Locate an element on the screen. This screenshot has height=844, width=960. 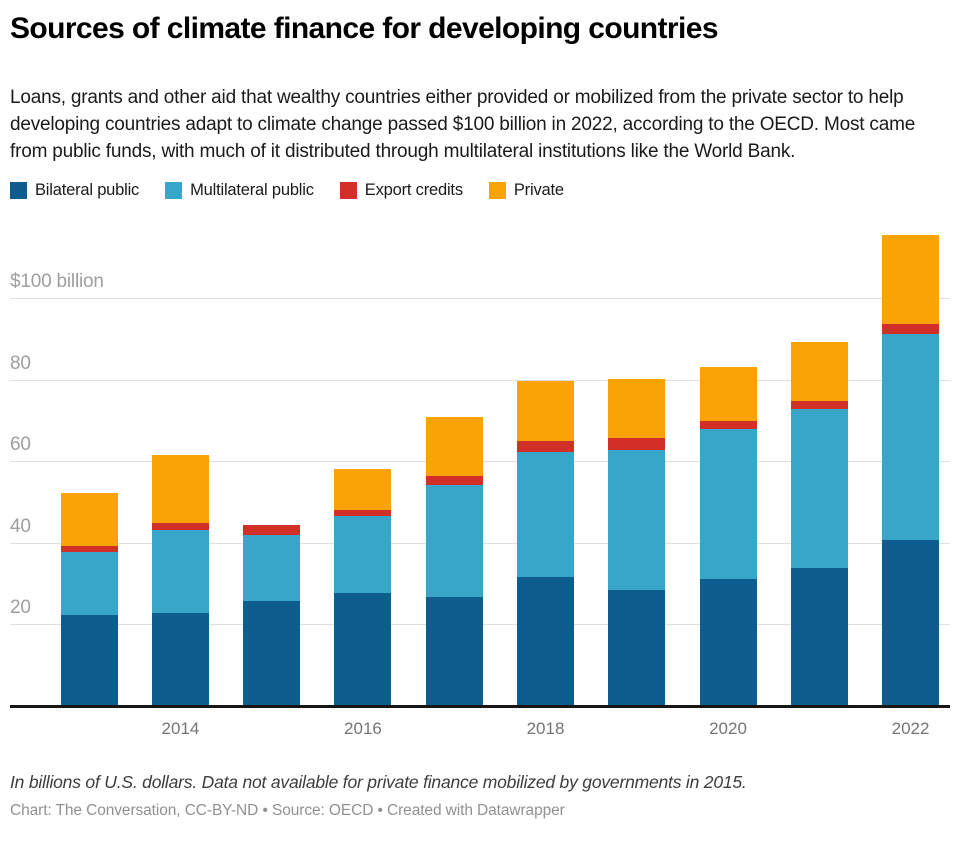
bar-segment-2014-bilateral-public is located at coordinates (180, 659).